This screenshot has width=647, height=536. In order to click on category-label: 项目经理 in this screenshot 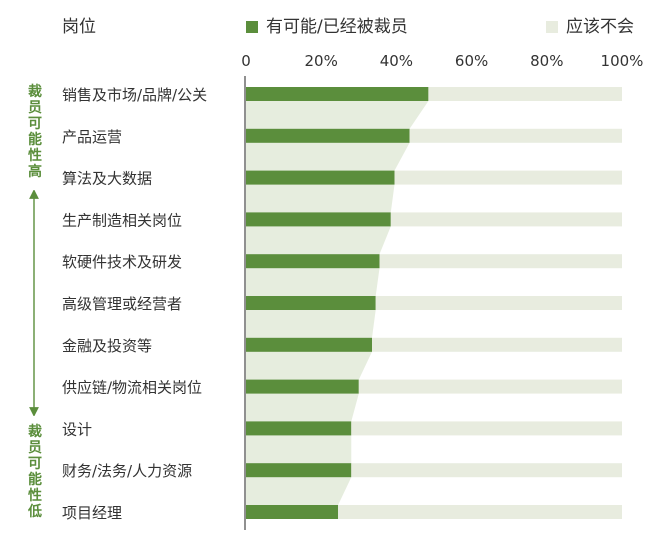, I will do `click(92, 513)`.